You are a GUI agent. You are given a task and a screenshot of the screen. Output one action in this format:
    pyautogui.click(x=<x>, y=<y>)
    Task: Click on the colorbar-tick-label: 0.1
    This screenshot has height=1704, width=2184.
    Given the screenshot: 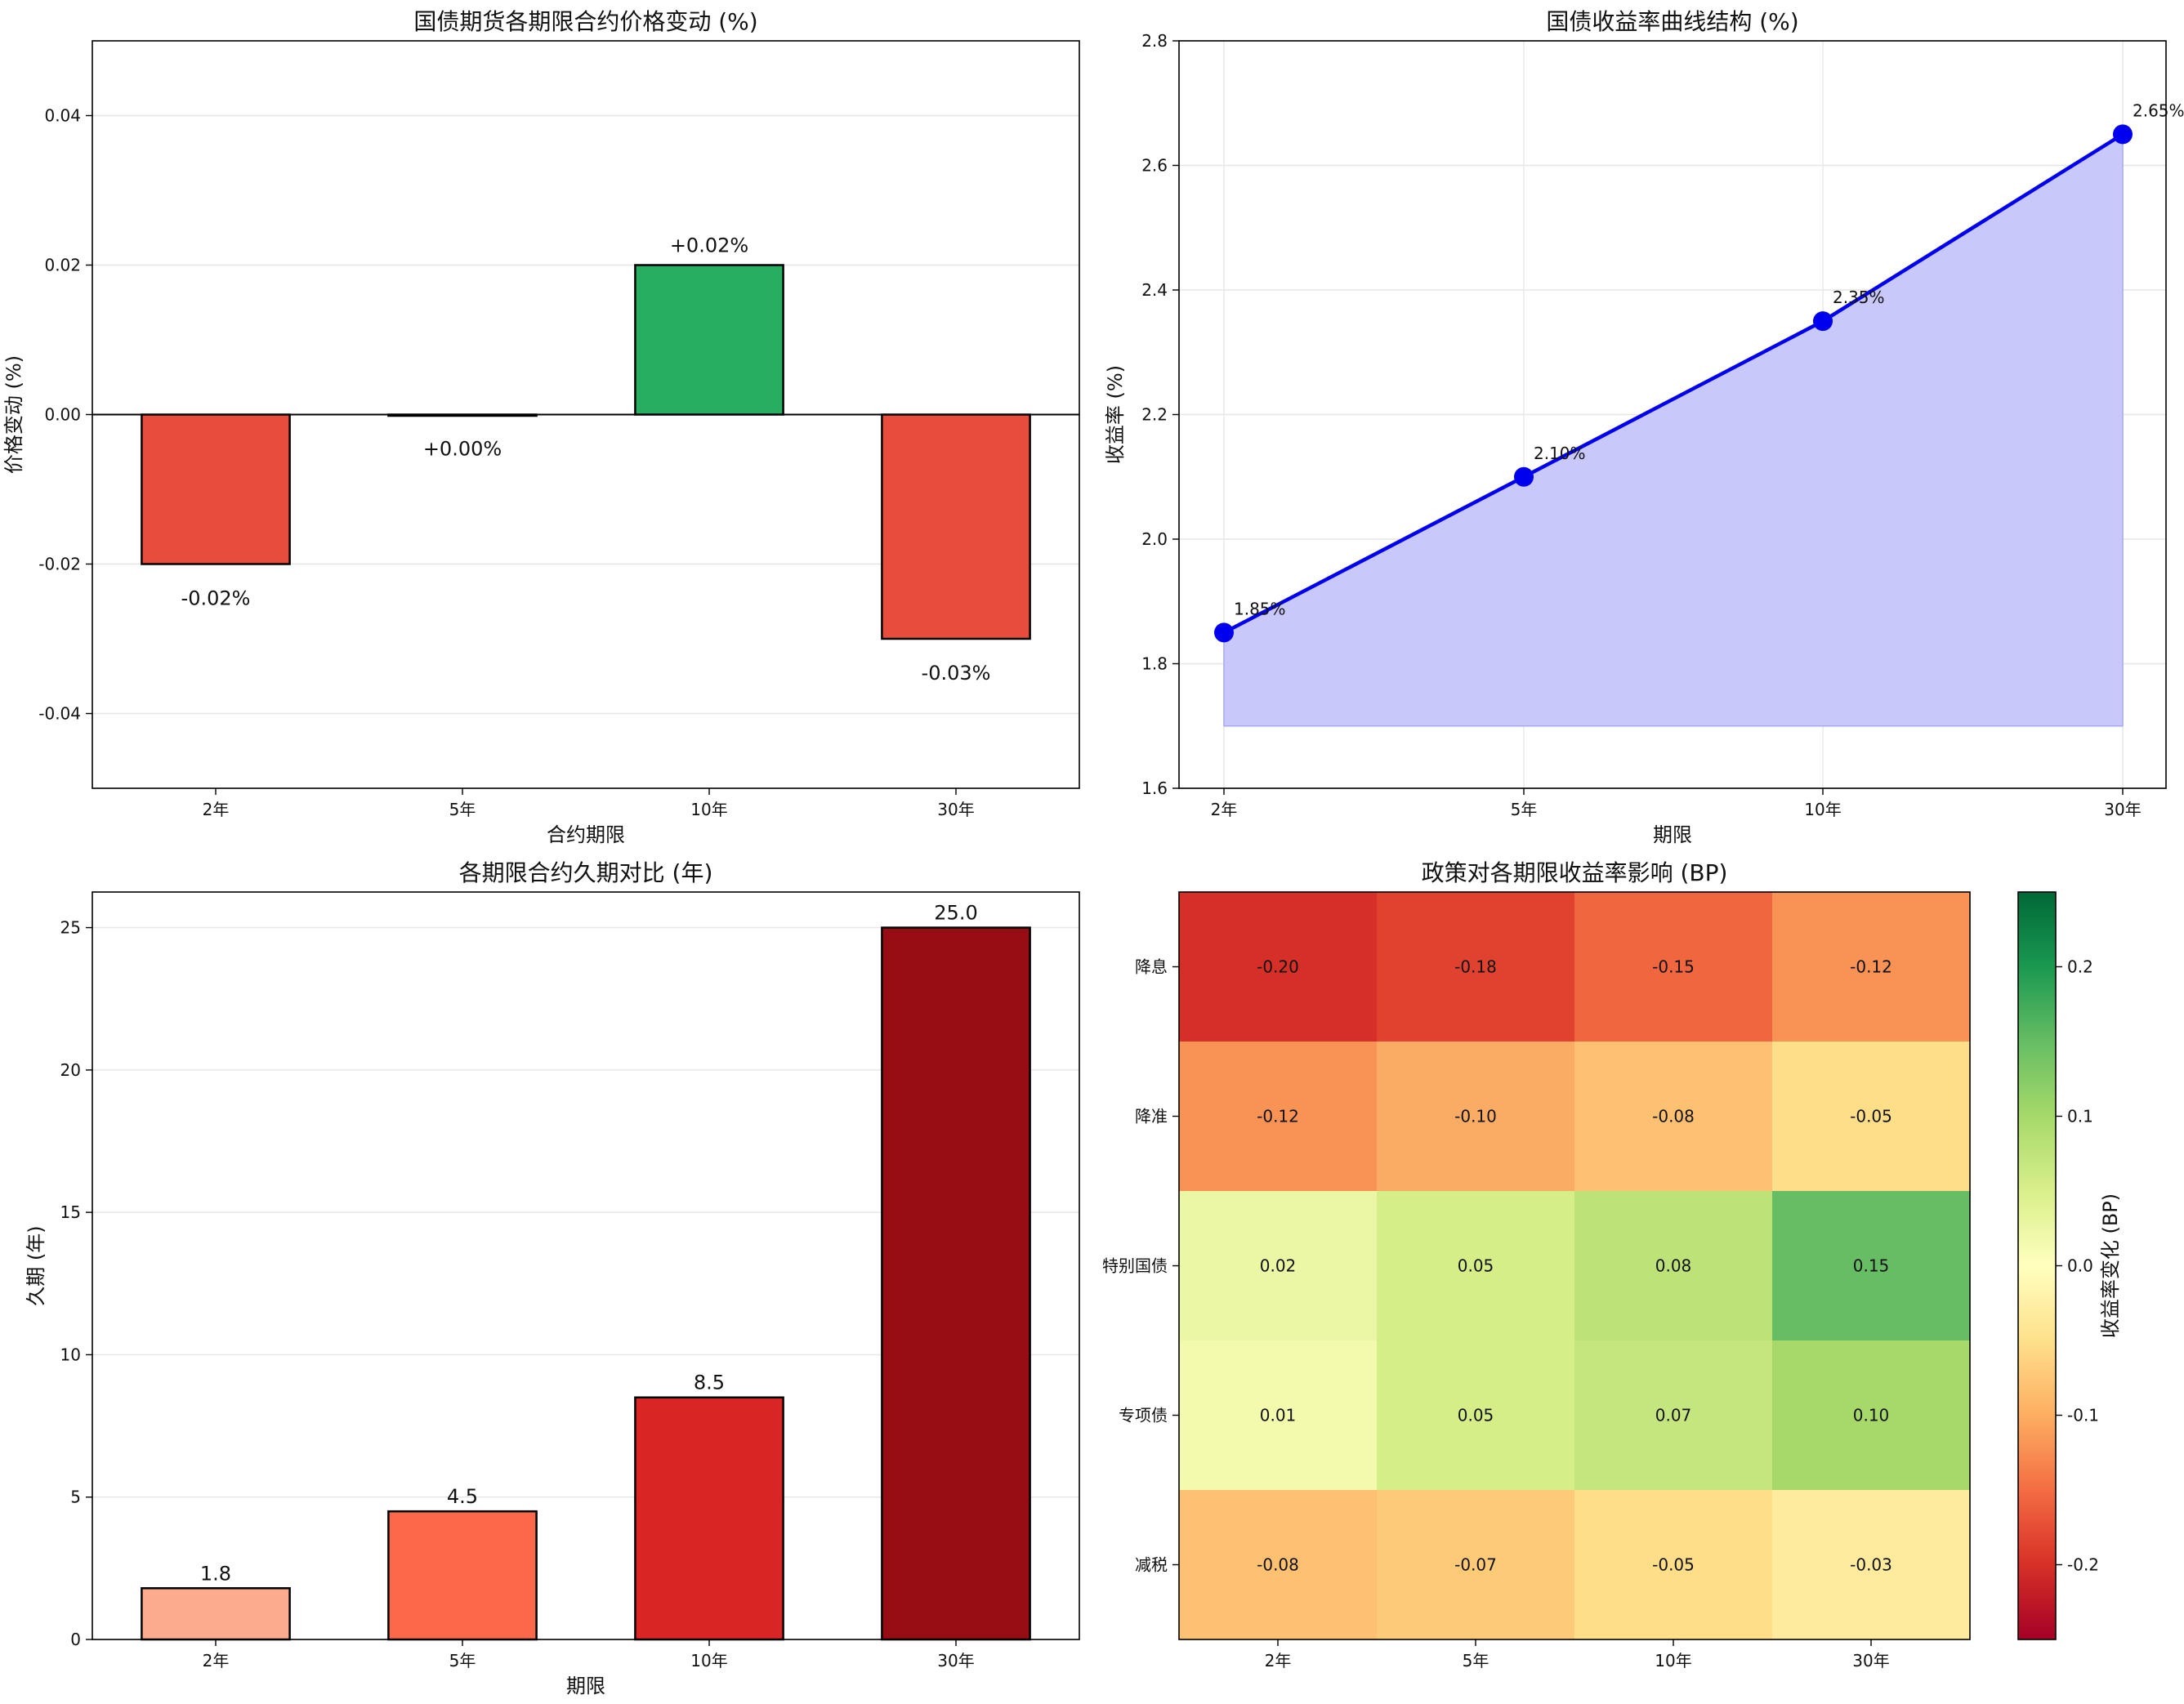 What is the action you would take?
    pyautogui.click(x=2080, y=1116)
    